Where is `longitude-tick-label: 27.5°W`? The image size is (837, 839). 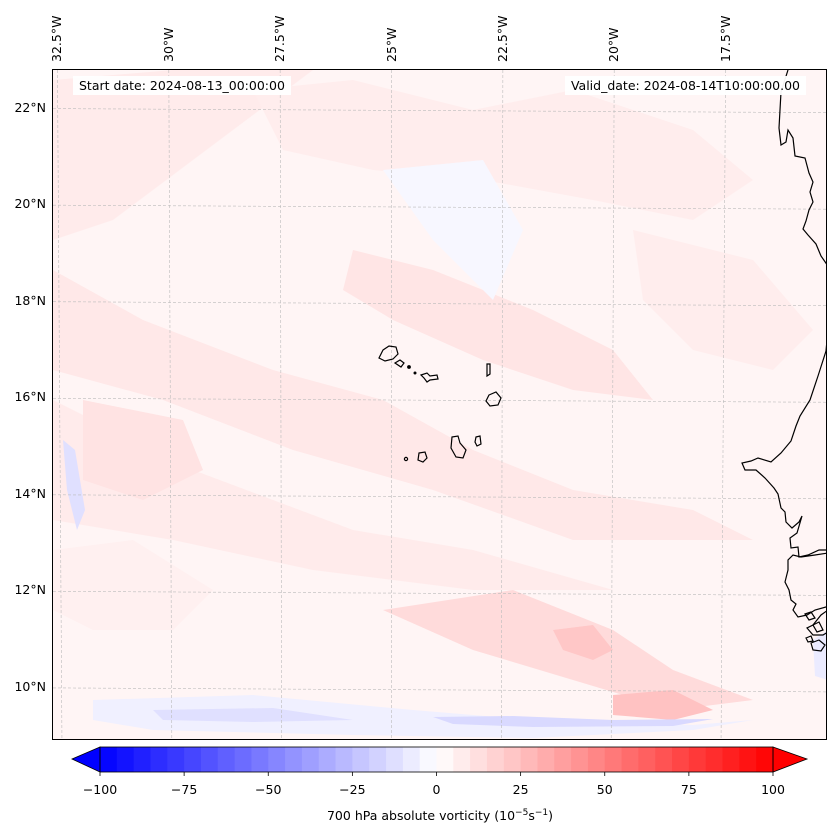 longitude-tick-label: 27.5°W is located at coordinates (280, 38).